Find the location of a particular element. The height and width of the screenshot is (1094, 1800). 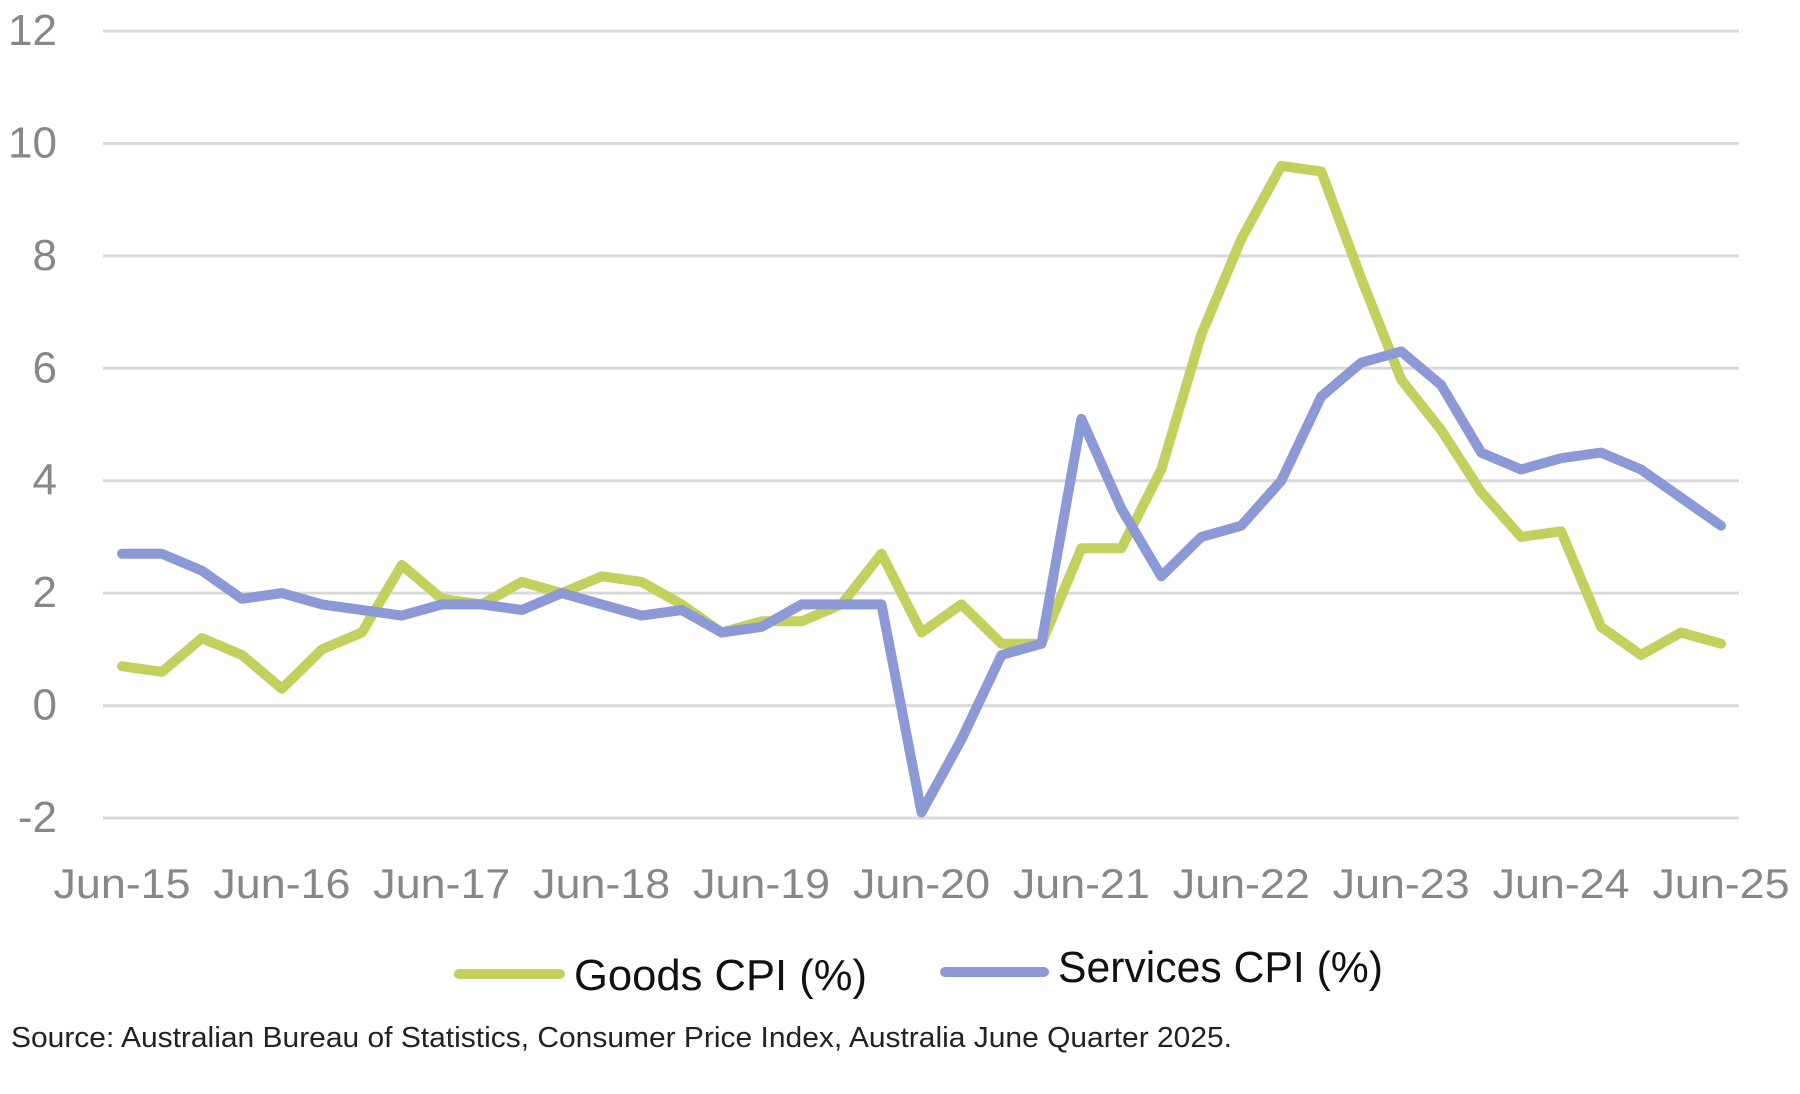

legend-label-goods: Goods CPI (%) is located at coordinates (720, 975).